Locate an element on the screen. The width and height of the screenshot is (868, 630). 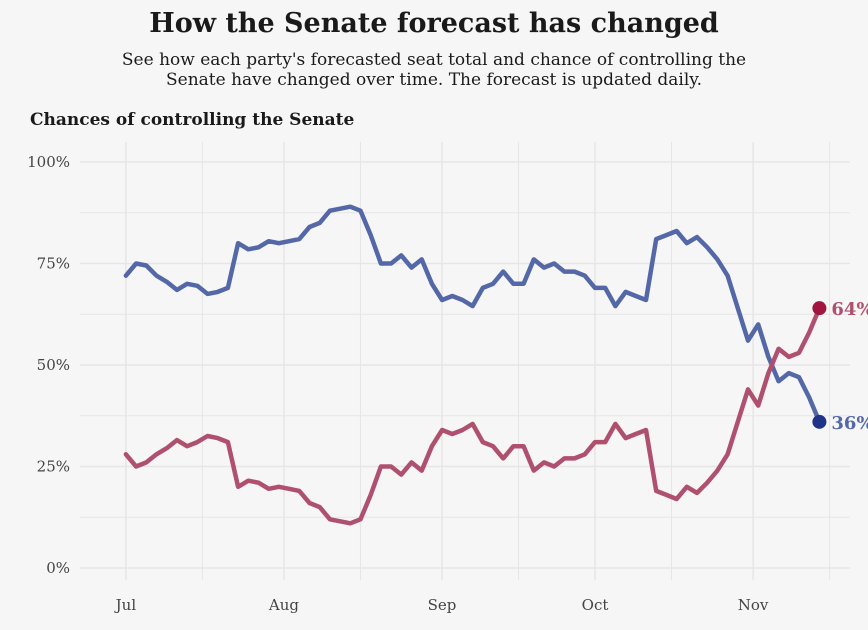
x-tick-label: Sep is located at coordinates (442, 605).